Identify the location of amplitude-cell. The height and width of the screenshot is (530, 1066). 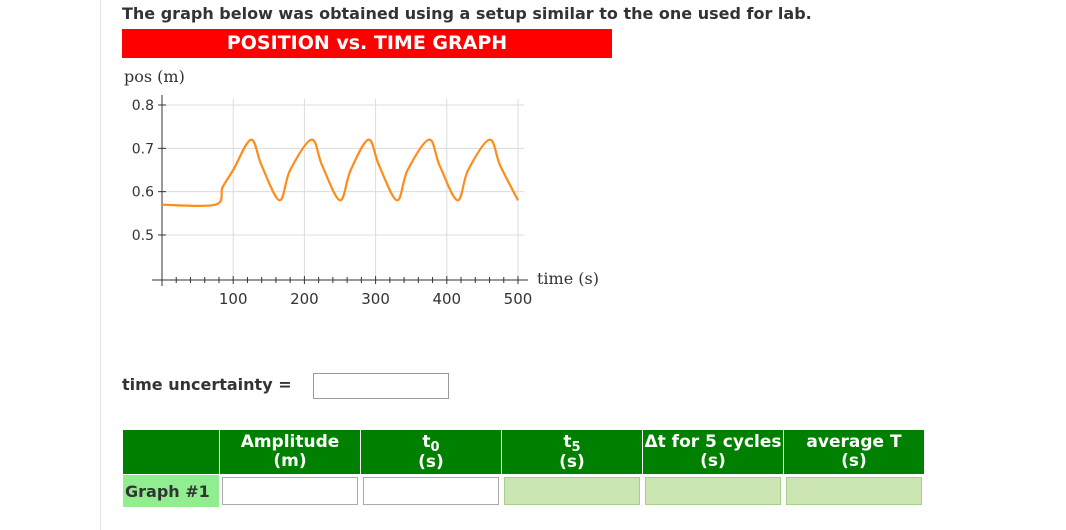
(290, 491).